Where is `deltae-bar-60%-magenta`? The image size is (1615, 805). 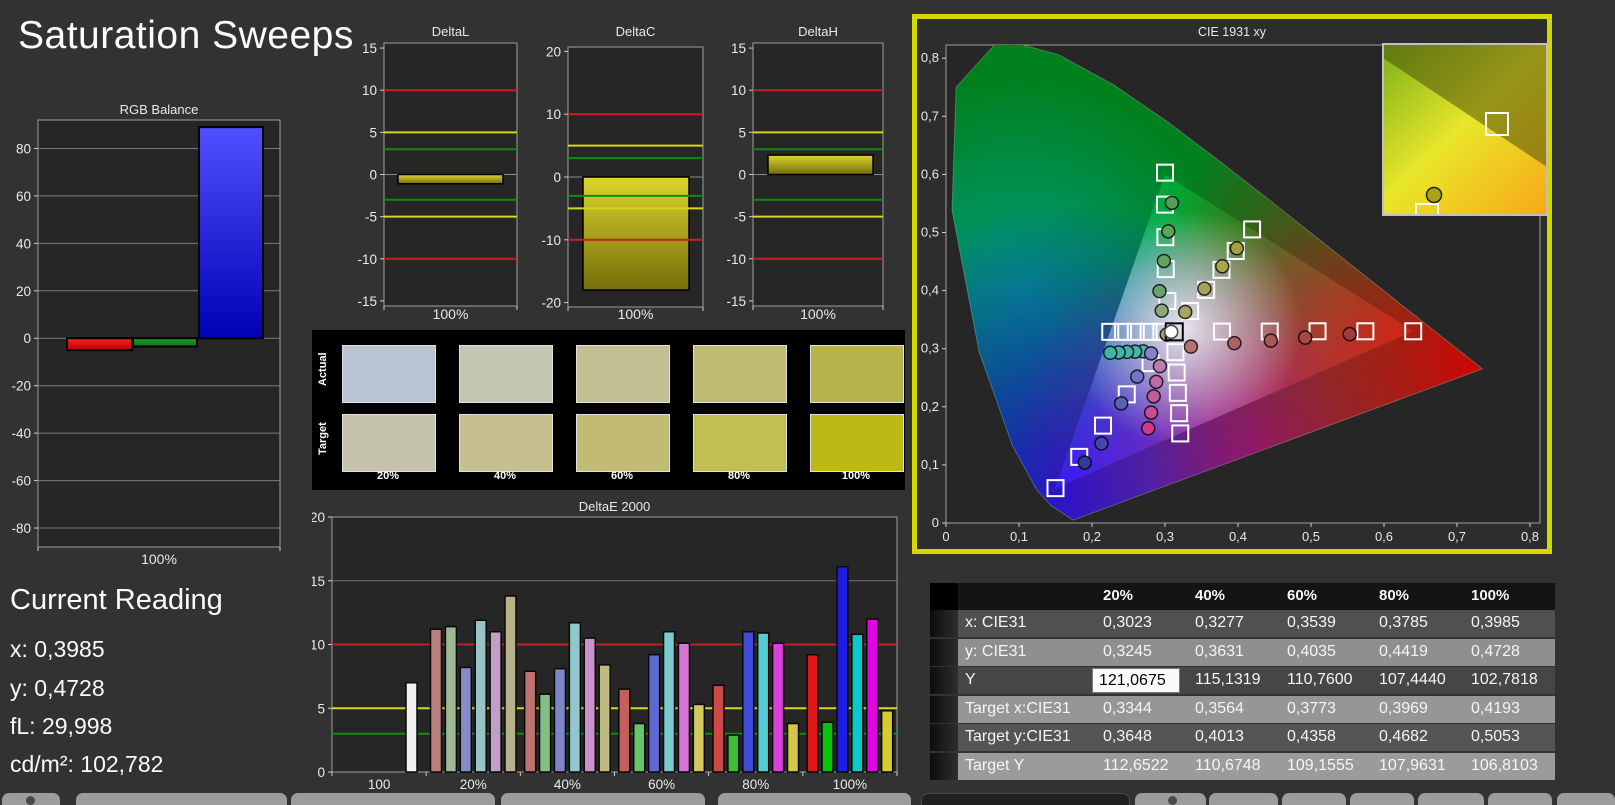
deltae-bar-60%-magenta is located at coordinates (684, 707).